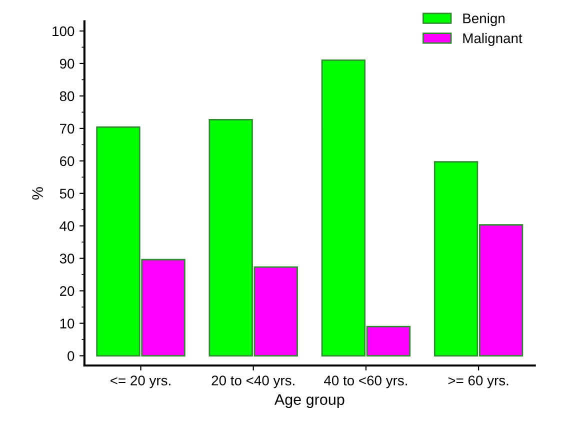 Image resolution: width=563 pixels, height=425 pixels. I want to click on y-tick-label: 100, so click(63, 31).